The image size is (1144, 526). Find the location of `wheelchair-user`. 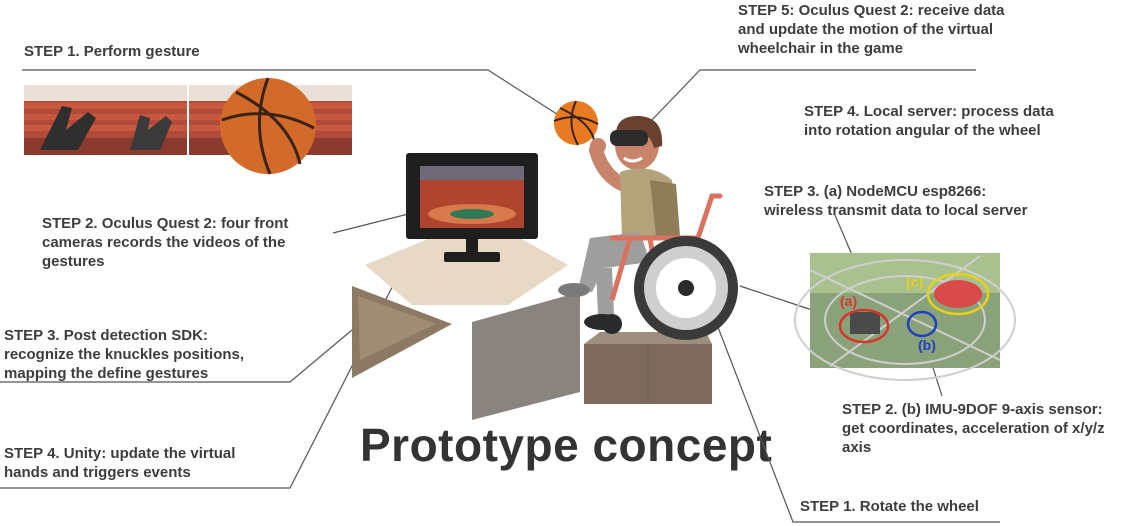

wheelchair-user is located at coordinates (645, 220).